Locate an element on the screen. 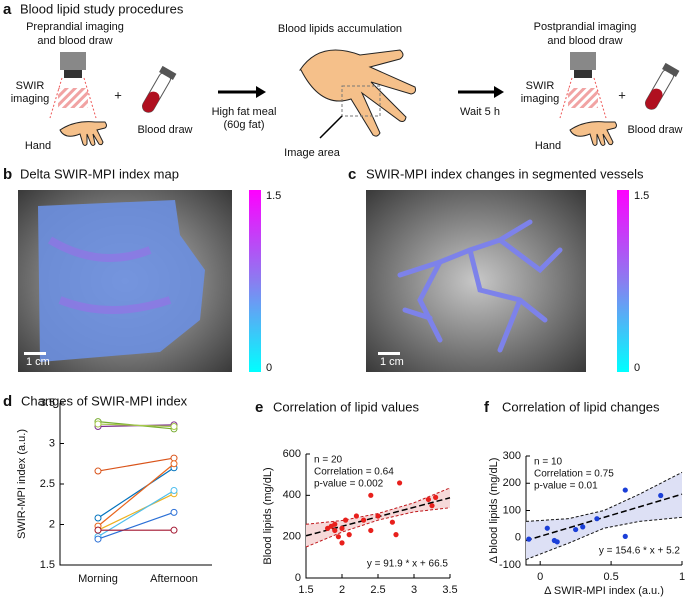 The height and width of the screenshot is (597, 685). pointer is located at coordinates (331, 127).